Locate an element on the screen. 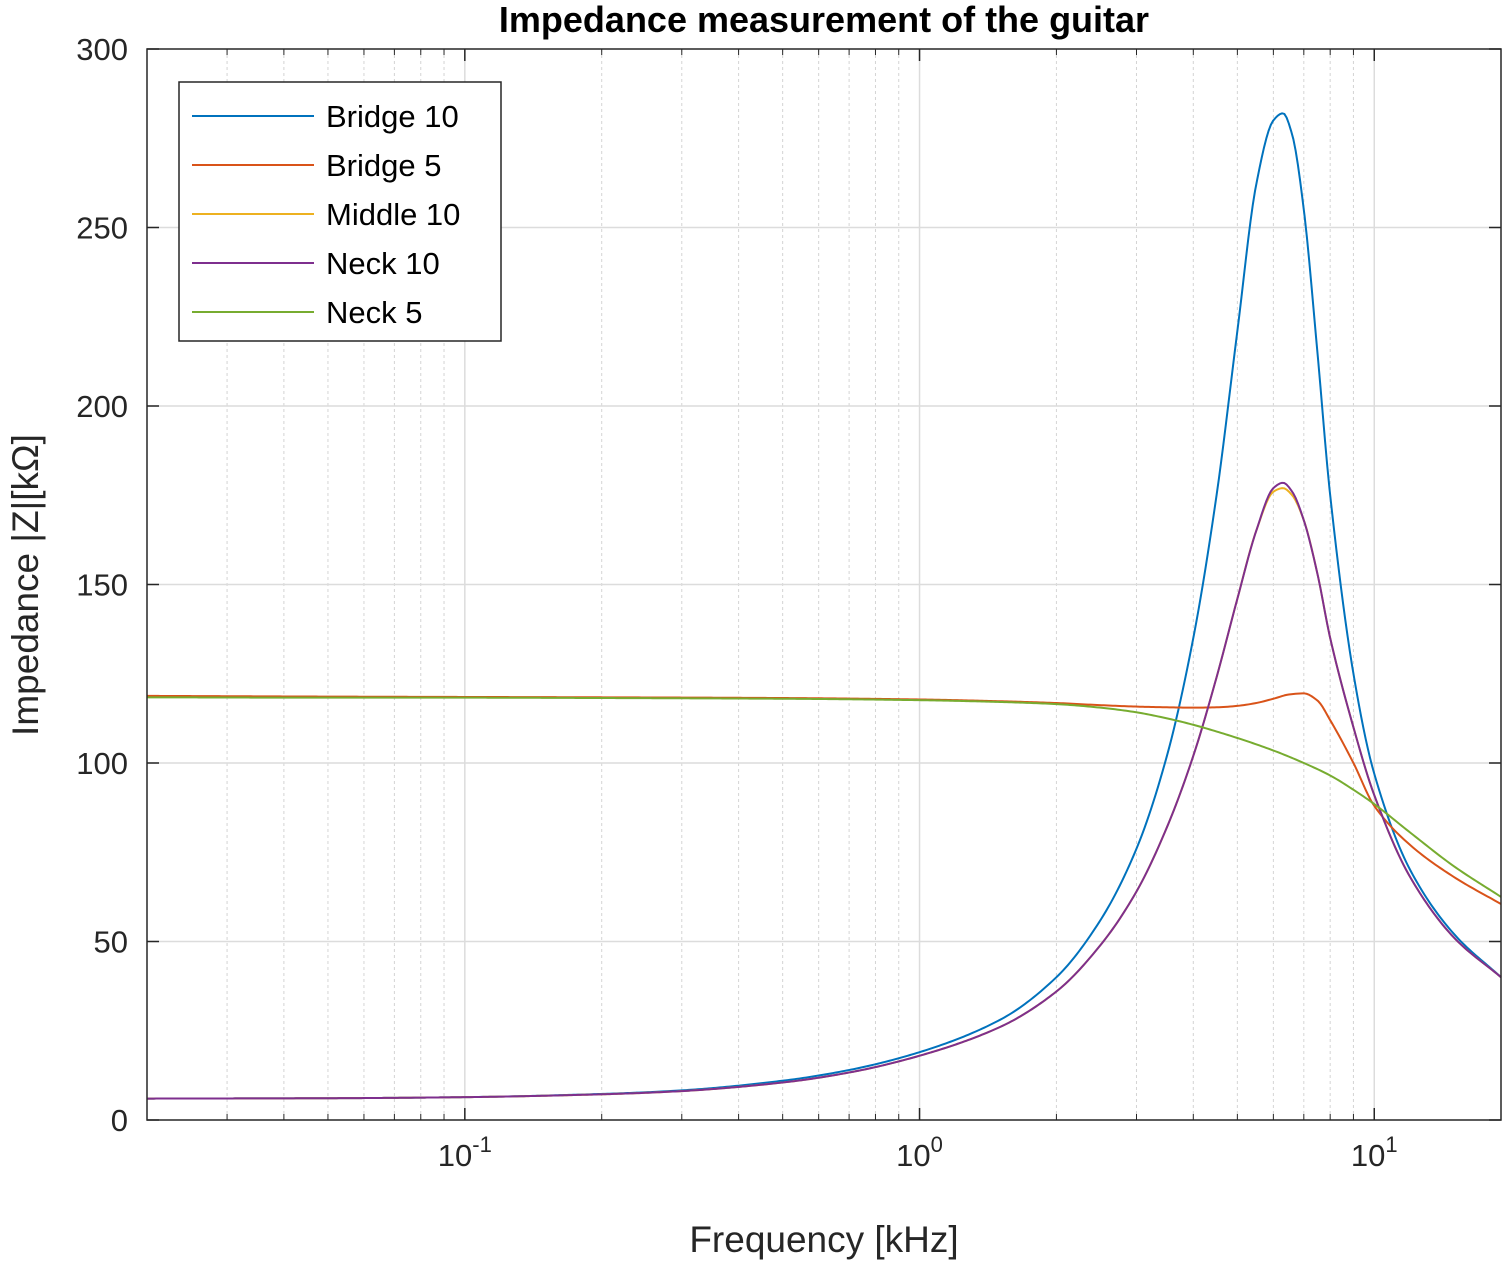 This screenshot has height=1265, width=1505. legend: Bridge 10 Bridge 5 Middle 10 Neck 10 Neck 5 is located at coordinates (340, 211).